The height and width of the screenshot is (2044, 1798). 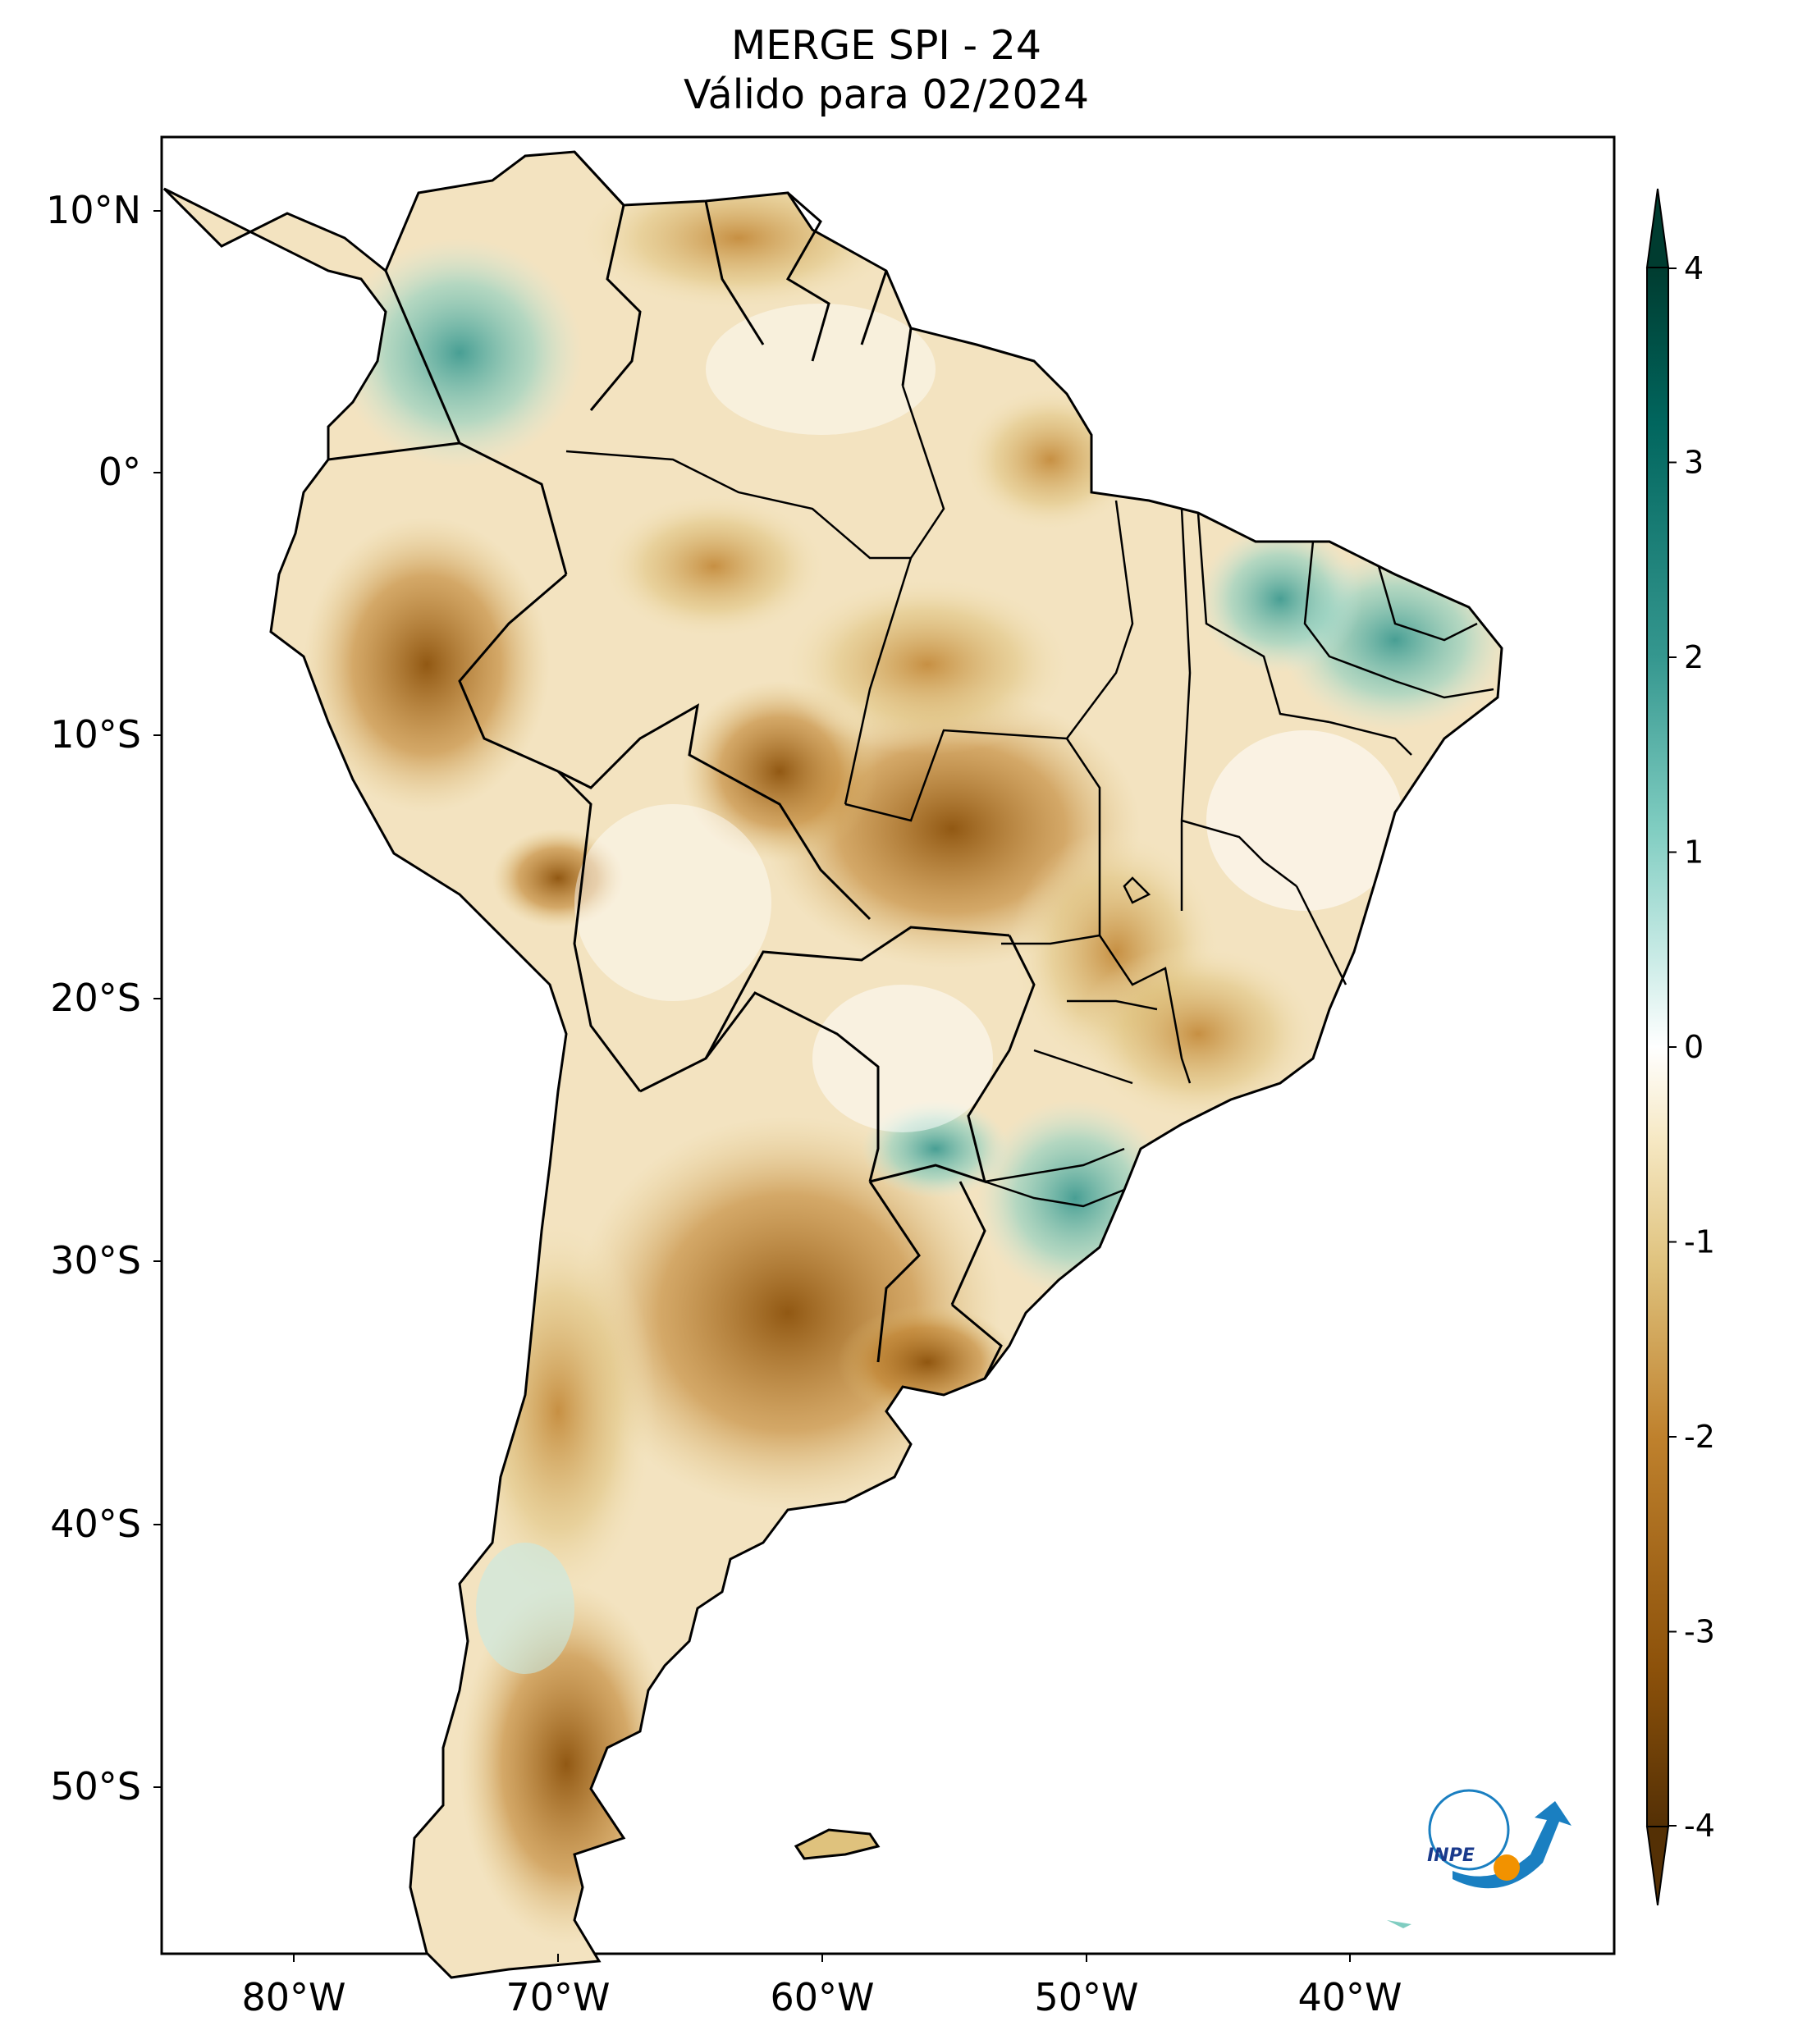 What do you see at coordinates (119, 472) in the screenshot?
I see `lat-label: 0°` at bounding box center [119, 472].